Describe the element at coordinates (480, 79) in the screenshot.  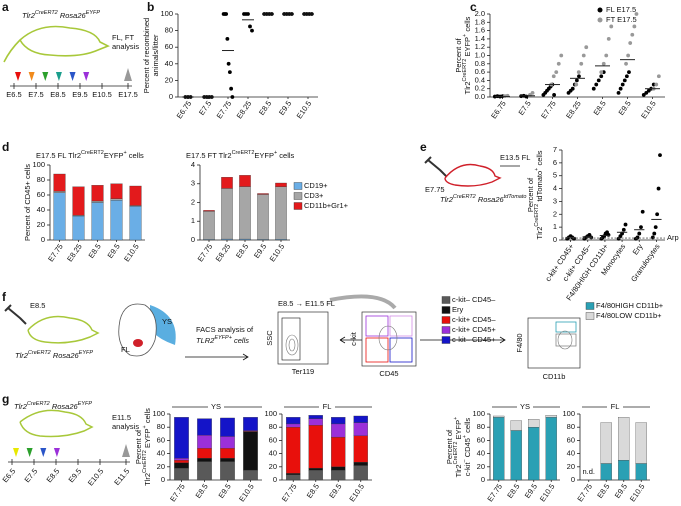
I see `y-tick-label: 0.4` at that location.